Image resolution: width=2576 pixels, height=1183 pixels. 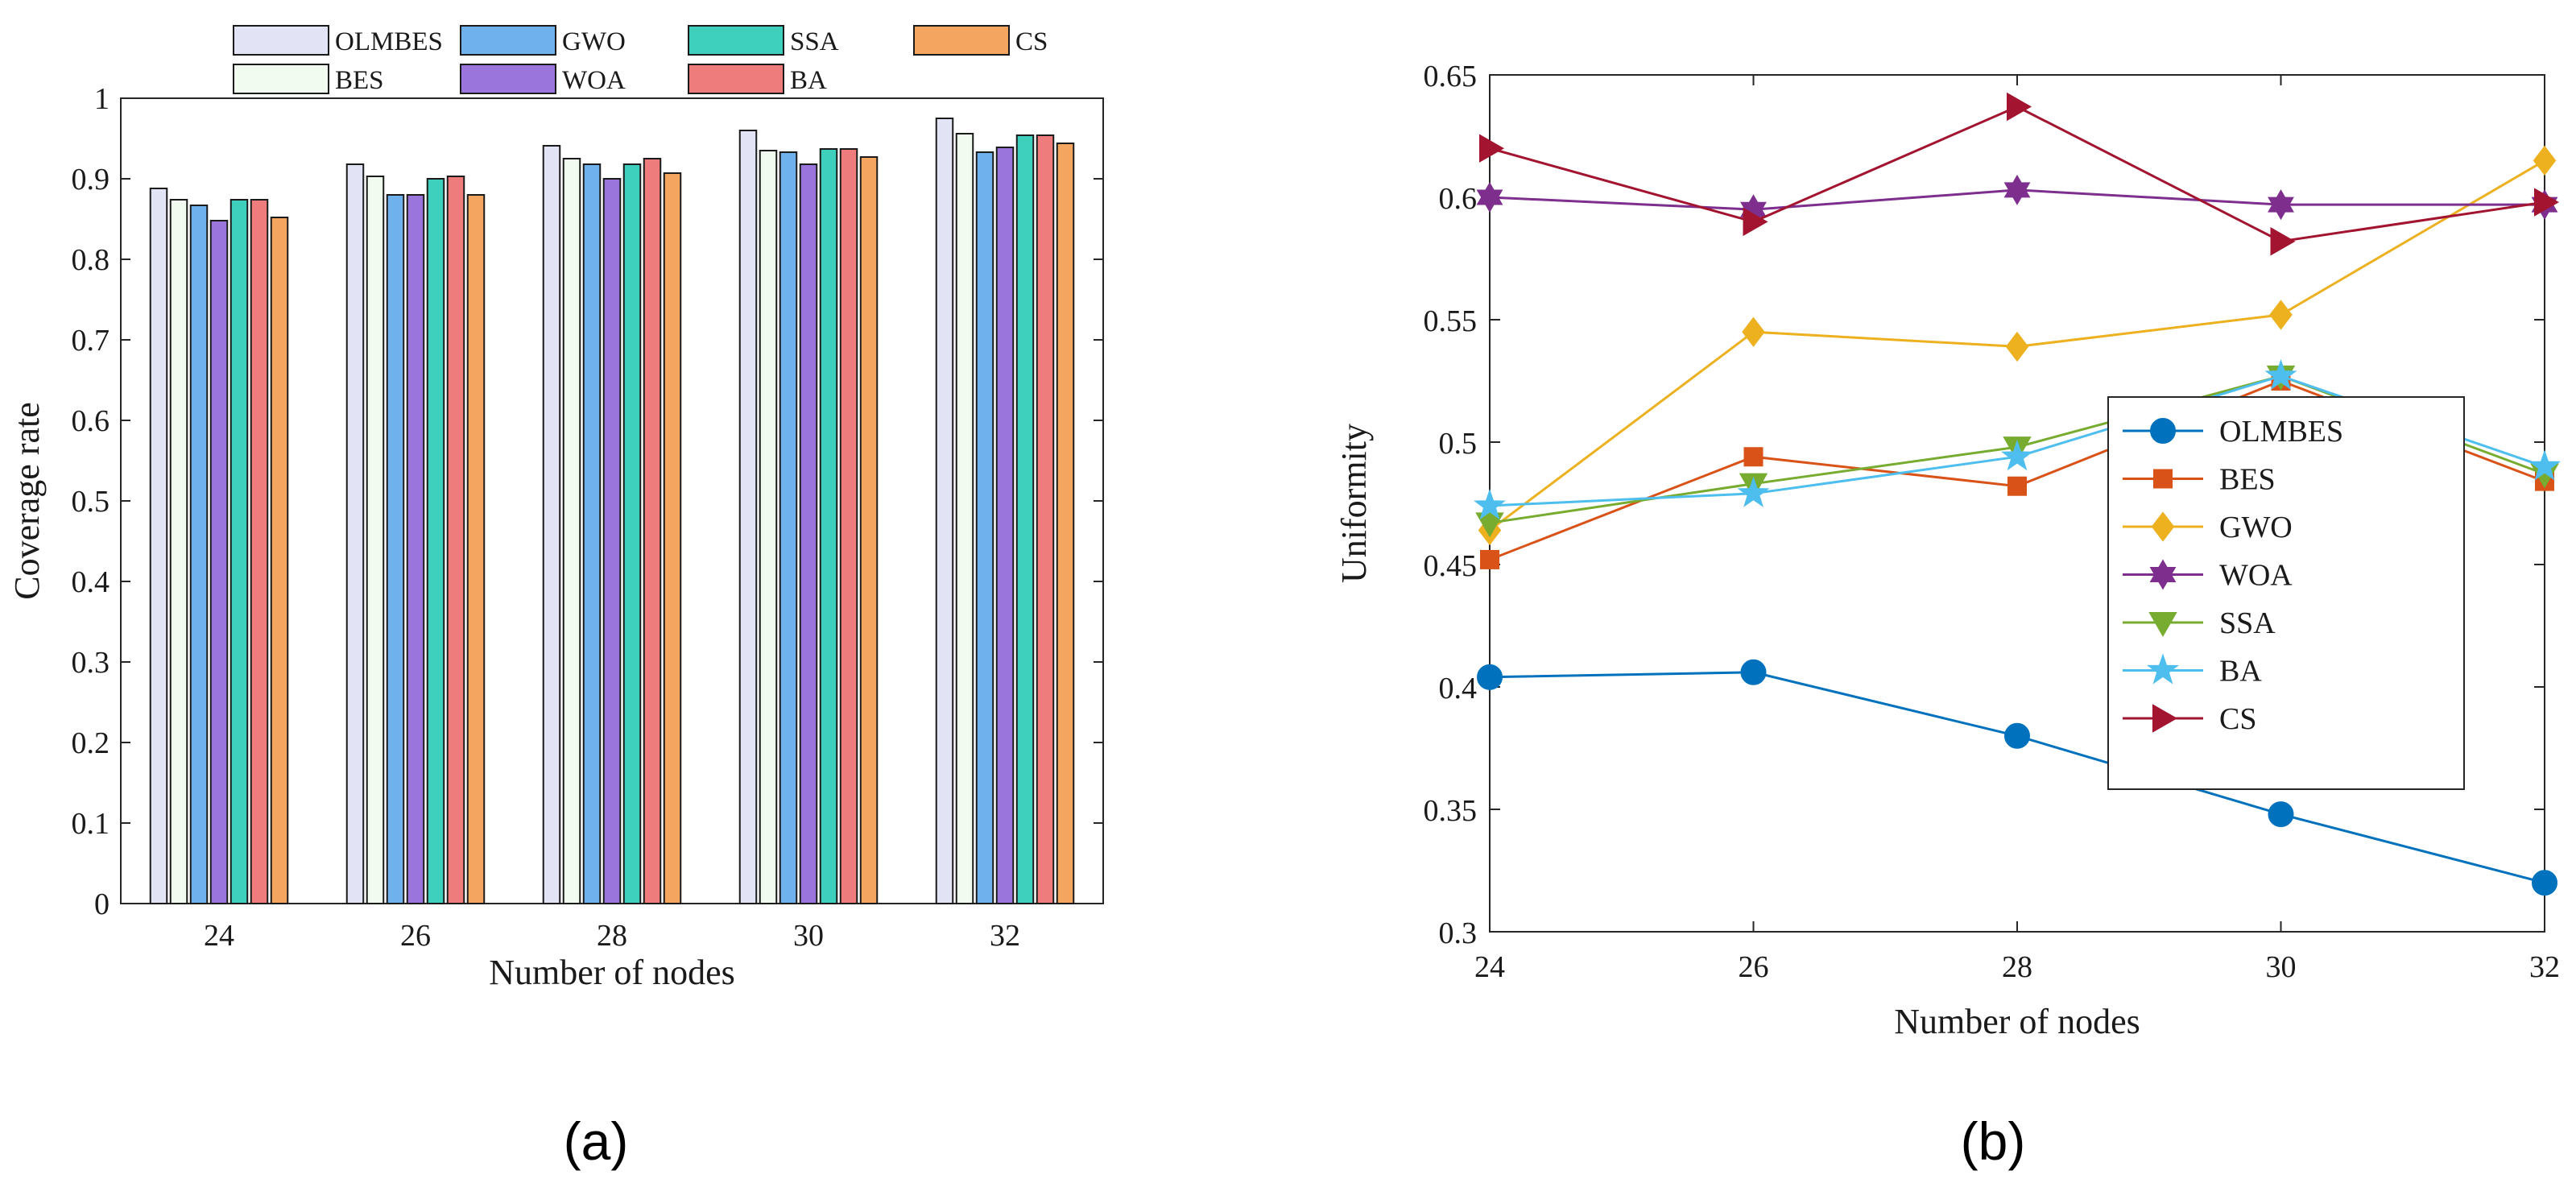 I want to click on point-ssa, so click(x=1489, y=525).